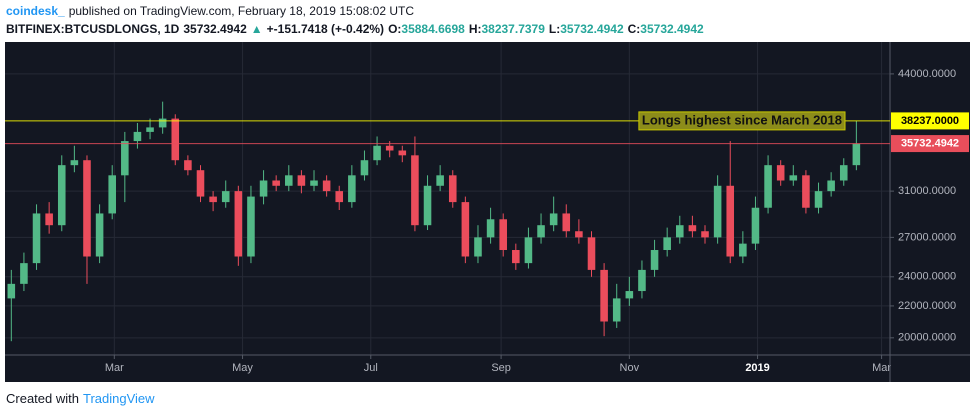 The image size is (975, 417). I want to click on last-price: 35732.4942, so click(215, 29).